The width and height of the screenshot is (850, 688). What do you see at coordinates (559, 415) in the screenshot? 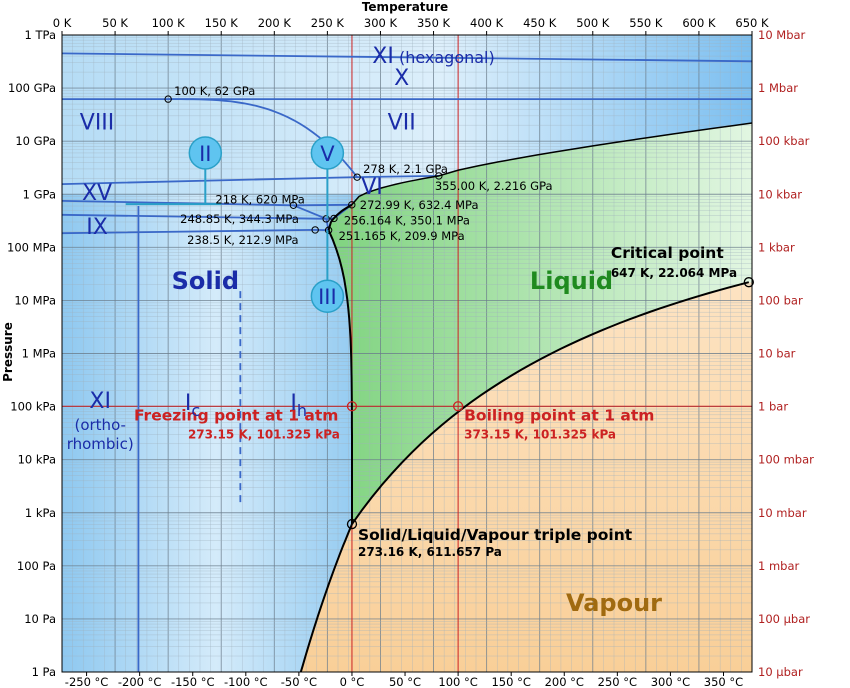
I see `key-point-title: Boiling point at 1 atm` at bounding box center [559, 415].